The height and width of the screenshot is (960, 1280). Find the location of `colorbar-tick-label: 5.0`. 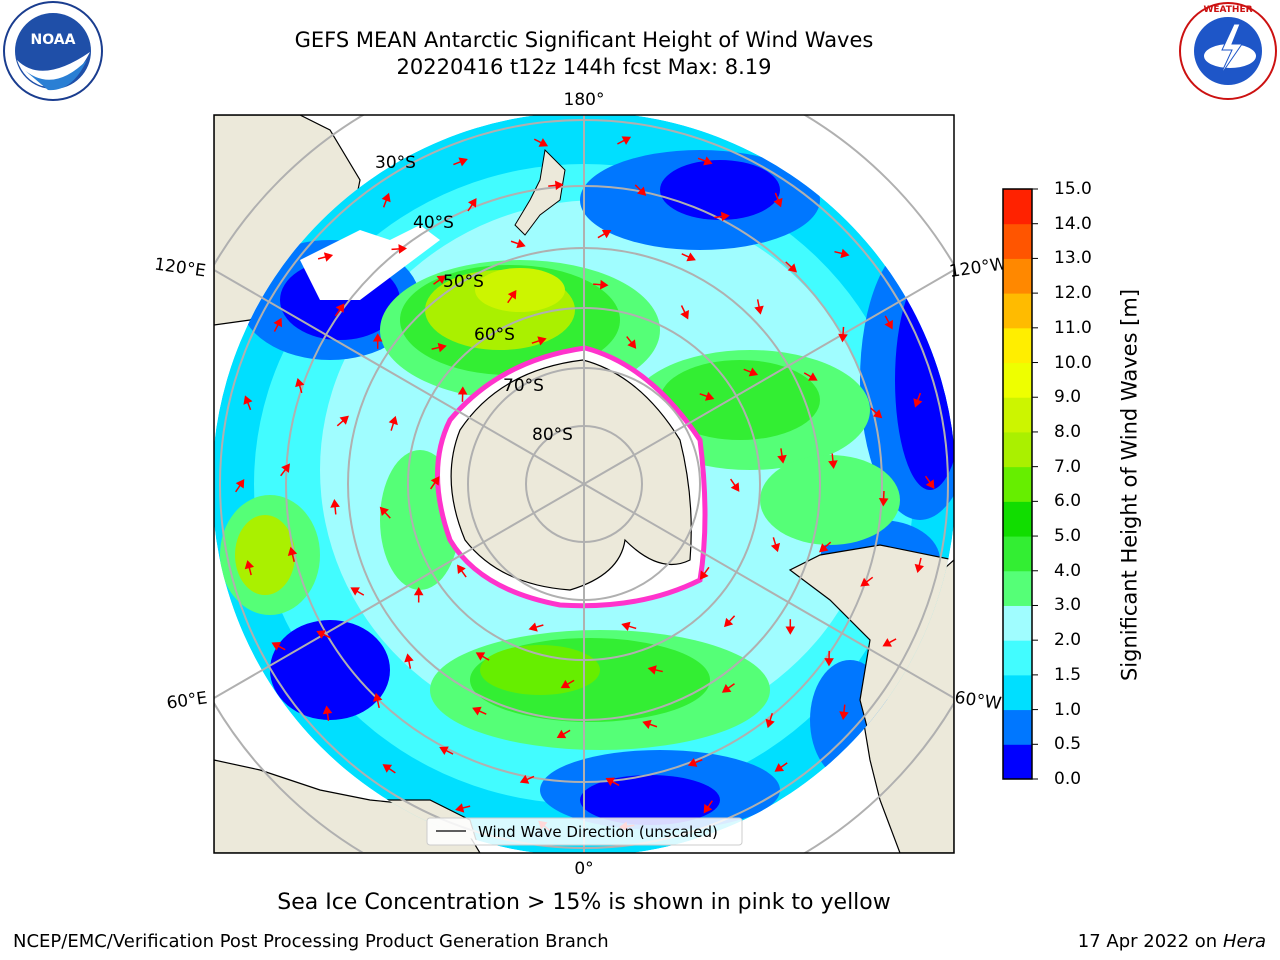

colorbar-tick-label: 5.0 is located at coordinates (1068, 536).